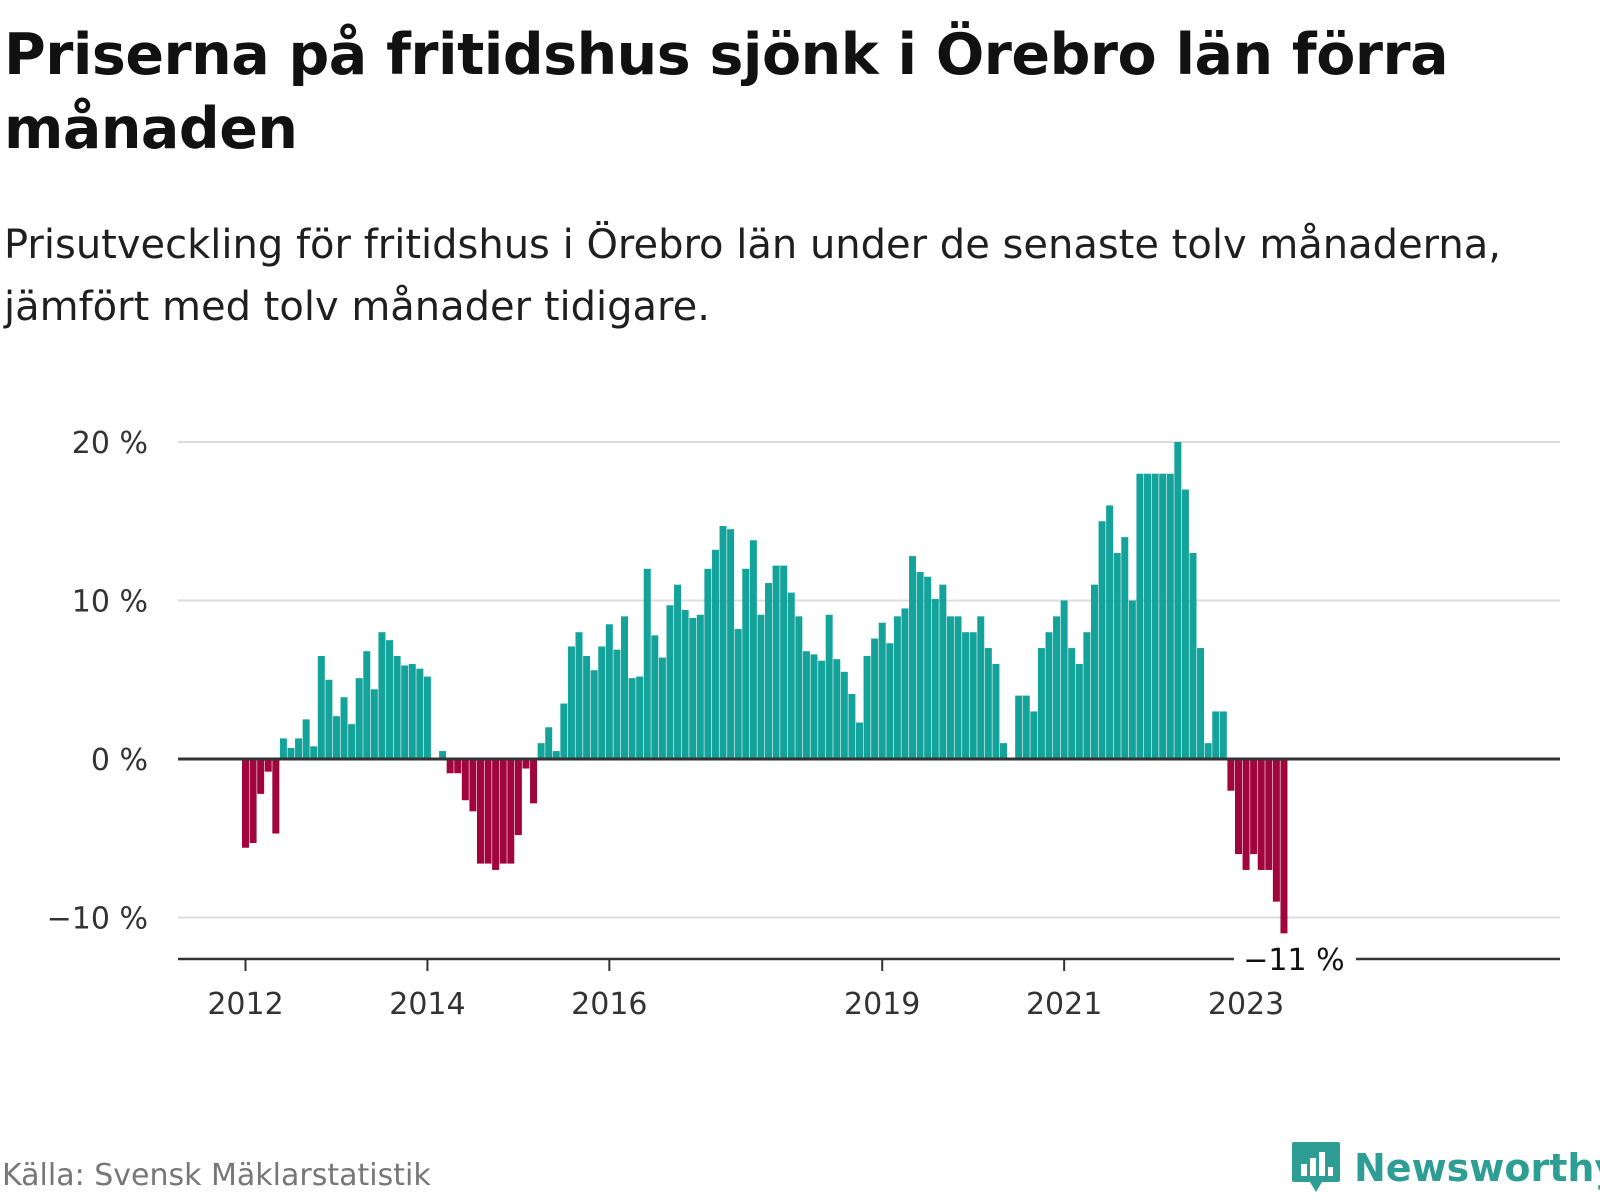  What do you see at coordinates (110, 443) in the screenshot?
I see `y-tick-label: 20 %` at bounding box center [110, 443].